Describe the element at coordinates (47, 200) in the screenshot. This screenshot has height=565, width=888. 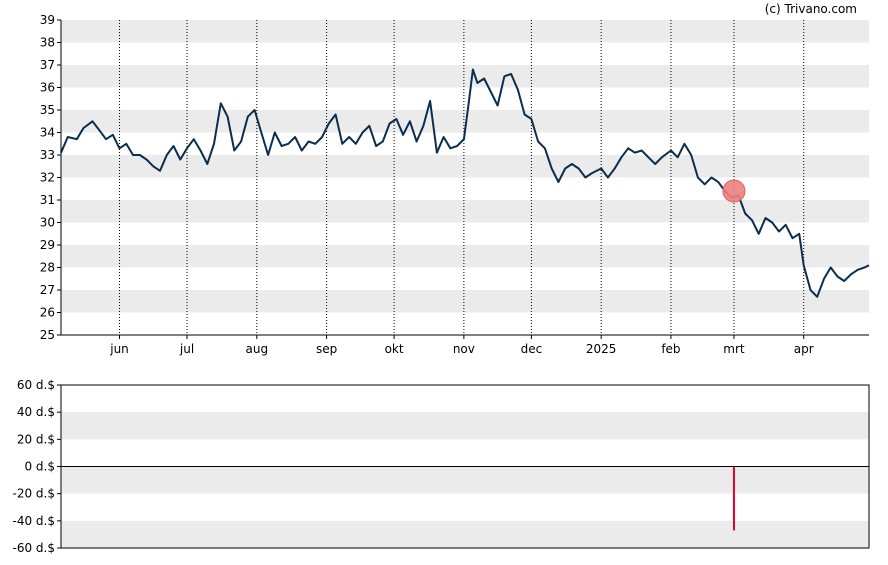
I see `price-y-tick-label: 31` at that location.